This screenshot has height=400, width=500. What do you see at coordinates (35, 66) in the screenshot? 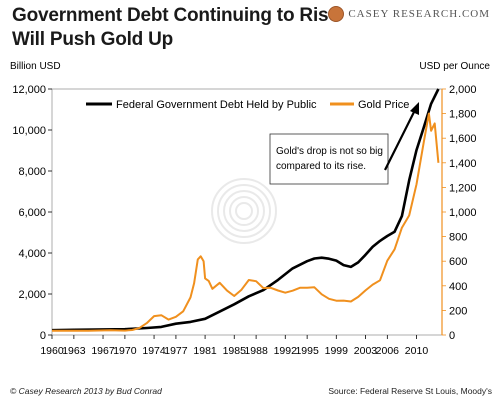
I see `y-left-axis-label: Billion USD` at bounding box center [35, 66].